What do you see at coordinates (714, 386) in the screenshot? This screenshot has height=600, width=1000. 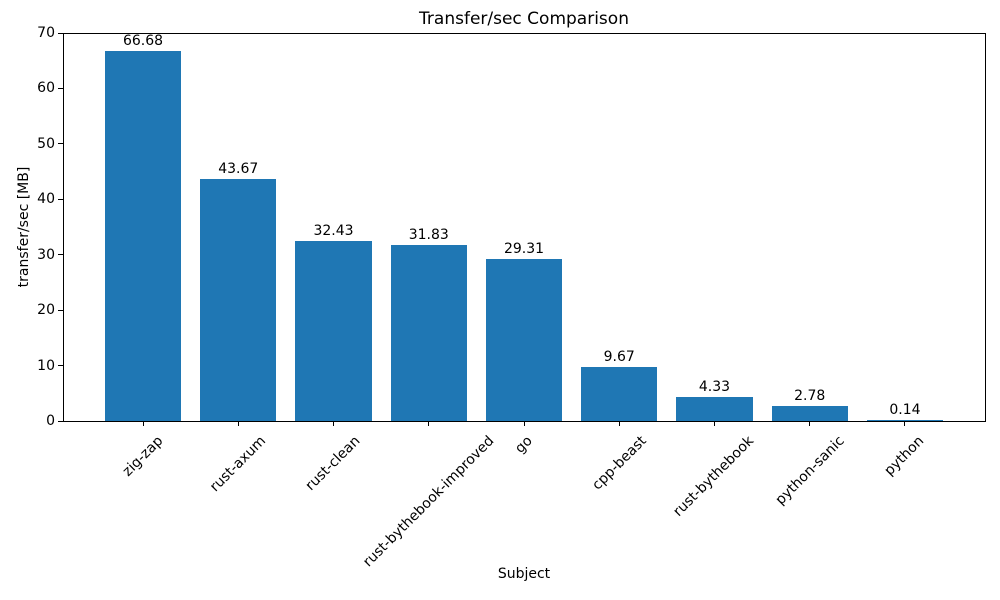 I see `bar-value-label: 4.33` at bounding box center [714, 386].